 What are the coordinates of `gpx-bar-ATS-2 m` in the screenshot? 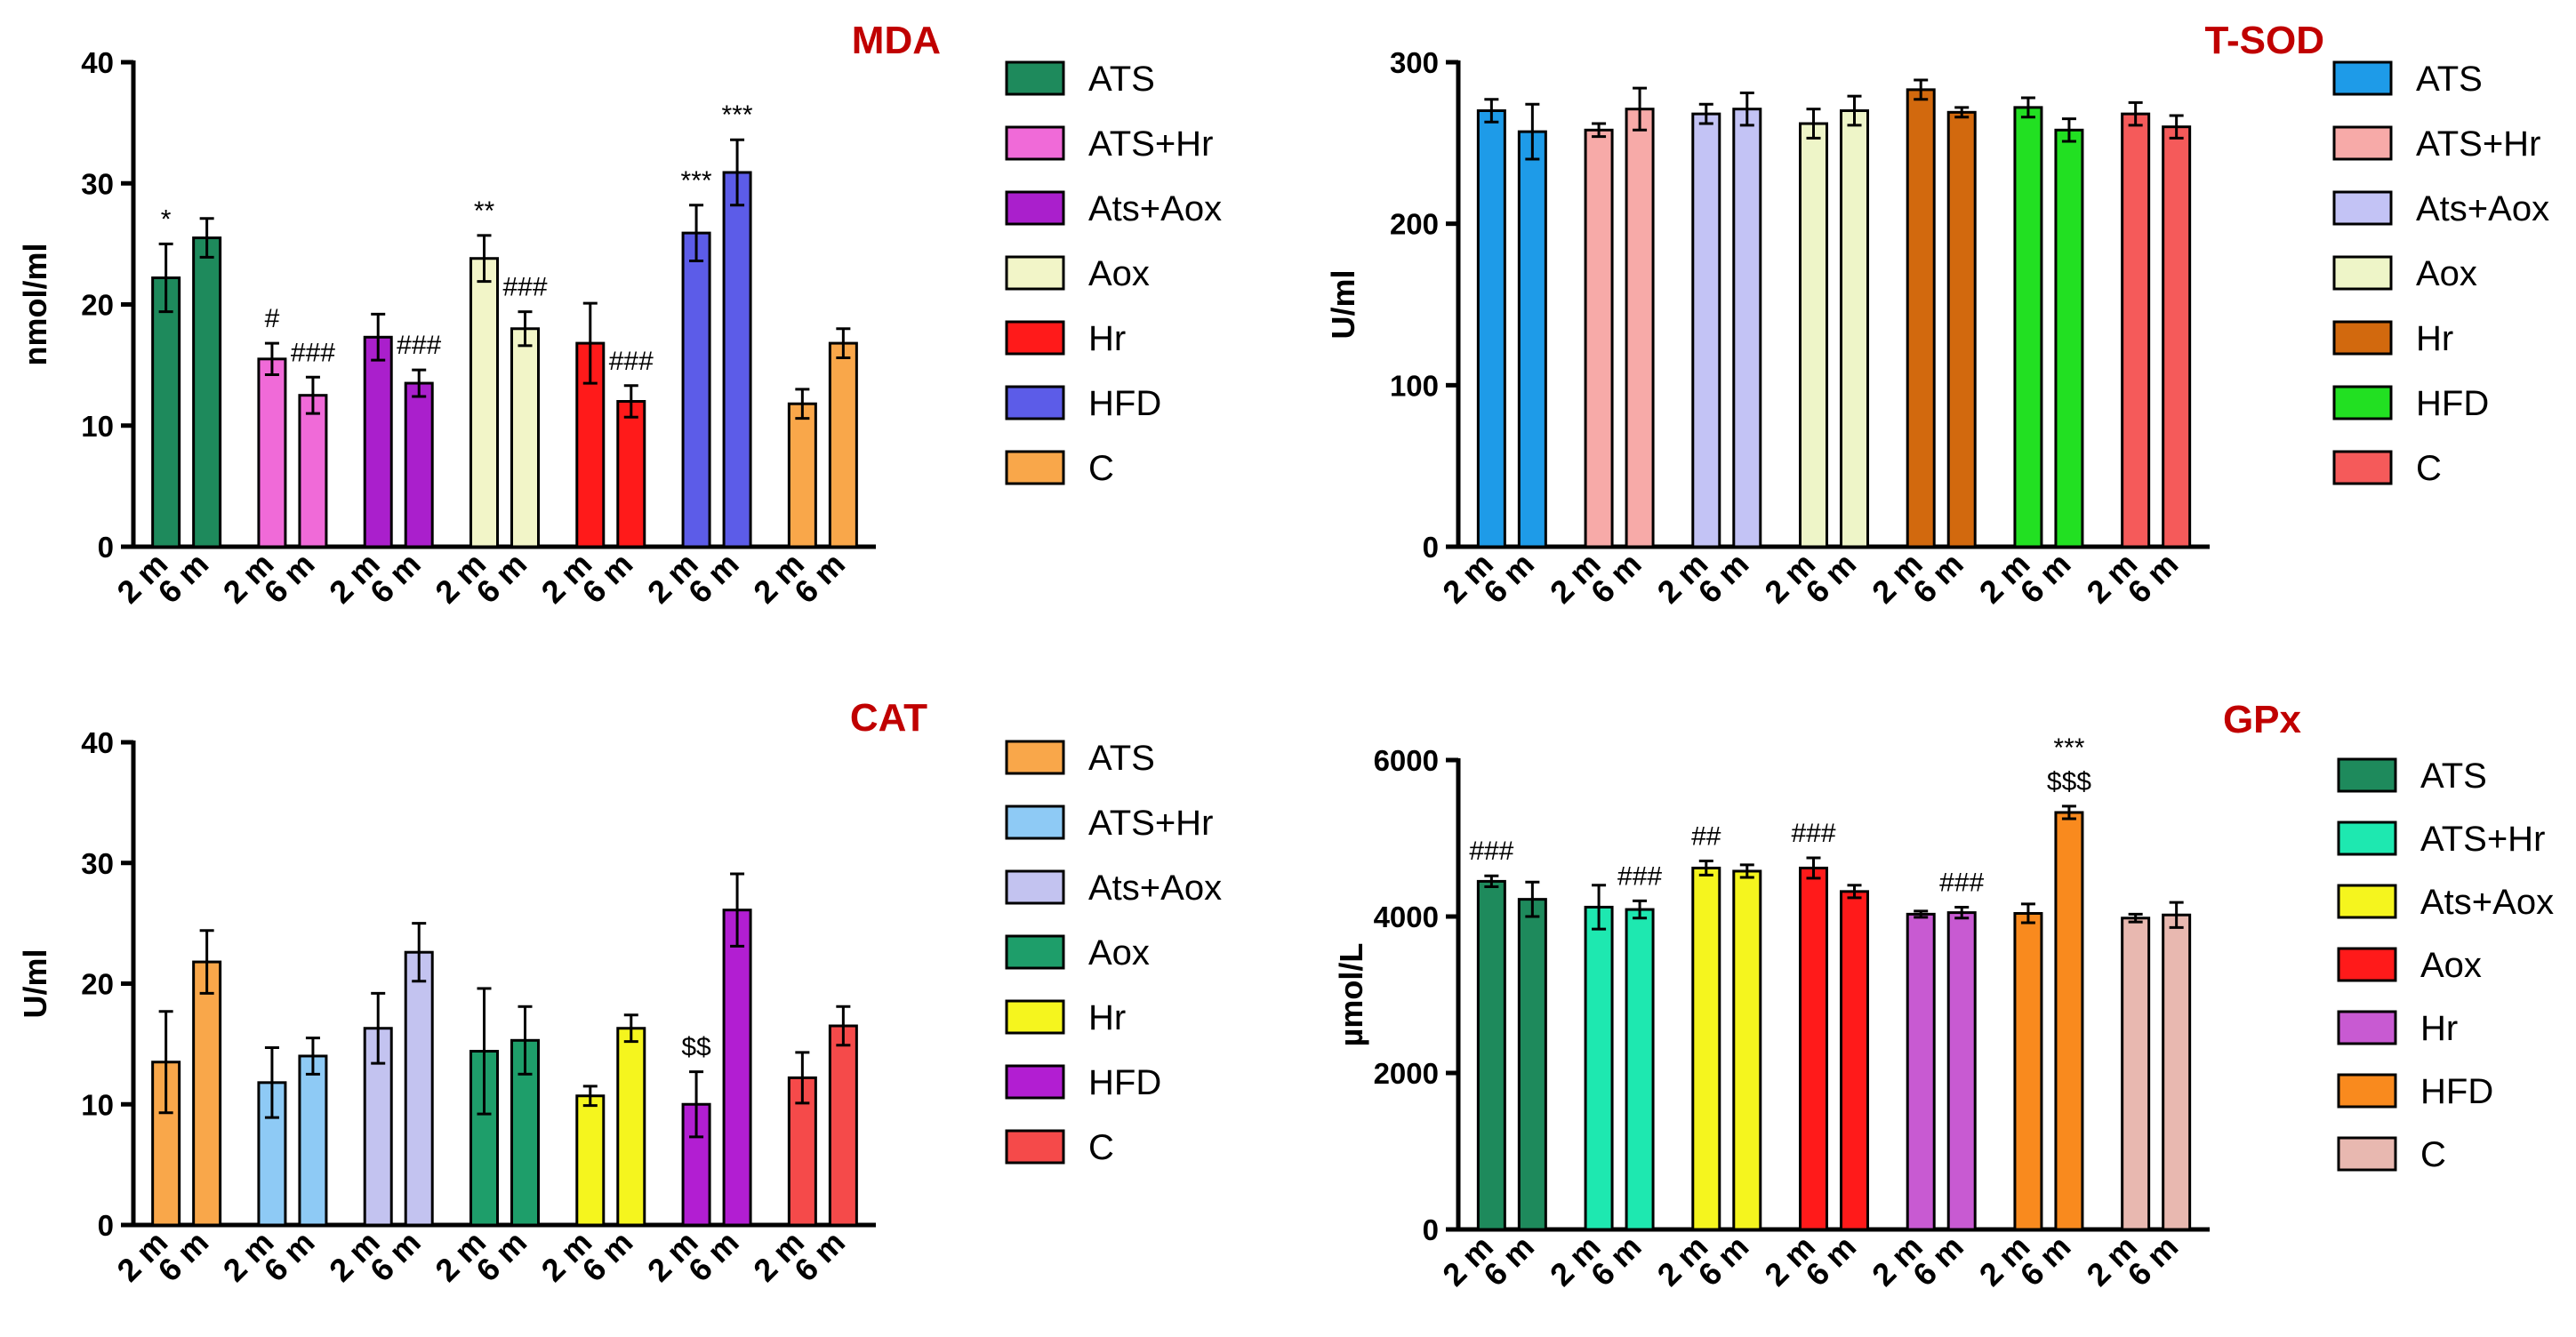 It's located at (1491, 1055).